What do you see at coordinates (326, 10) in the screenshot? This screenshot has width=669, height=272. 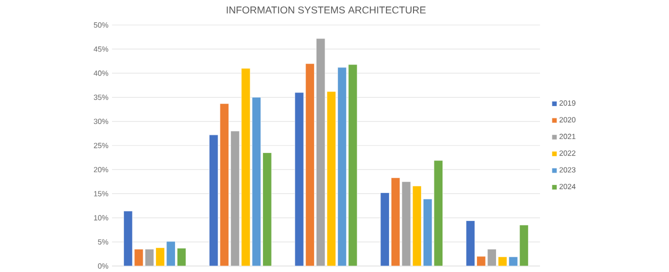 I see `chart-title: INFORMATION SYSTEMS ARCHITECTURE` at bounding box center [326, 10].